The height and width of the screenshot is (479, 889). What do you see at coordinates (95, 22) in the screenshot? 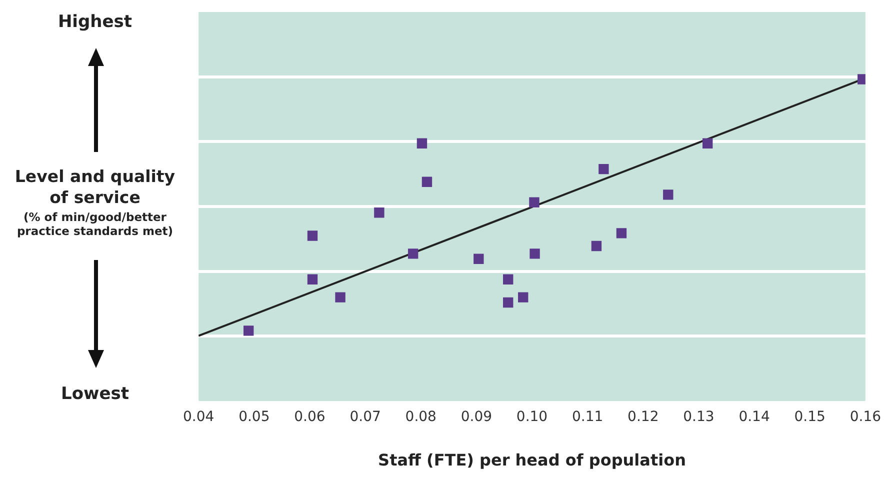
I see `text: Highest` at bounding box center [95, 22].